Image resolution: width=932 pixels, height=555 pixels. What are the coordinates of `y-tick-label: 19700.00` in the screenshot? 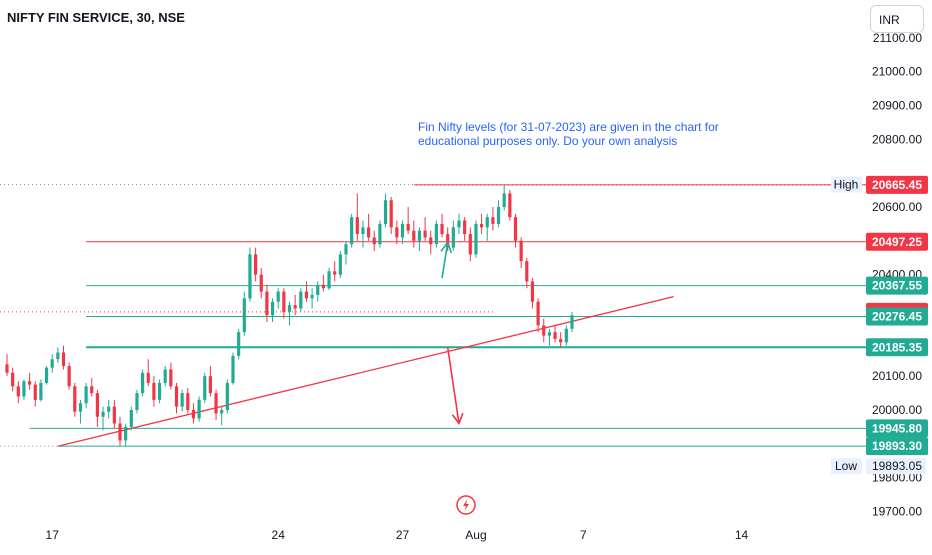 It's located at (897, 512).